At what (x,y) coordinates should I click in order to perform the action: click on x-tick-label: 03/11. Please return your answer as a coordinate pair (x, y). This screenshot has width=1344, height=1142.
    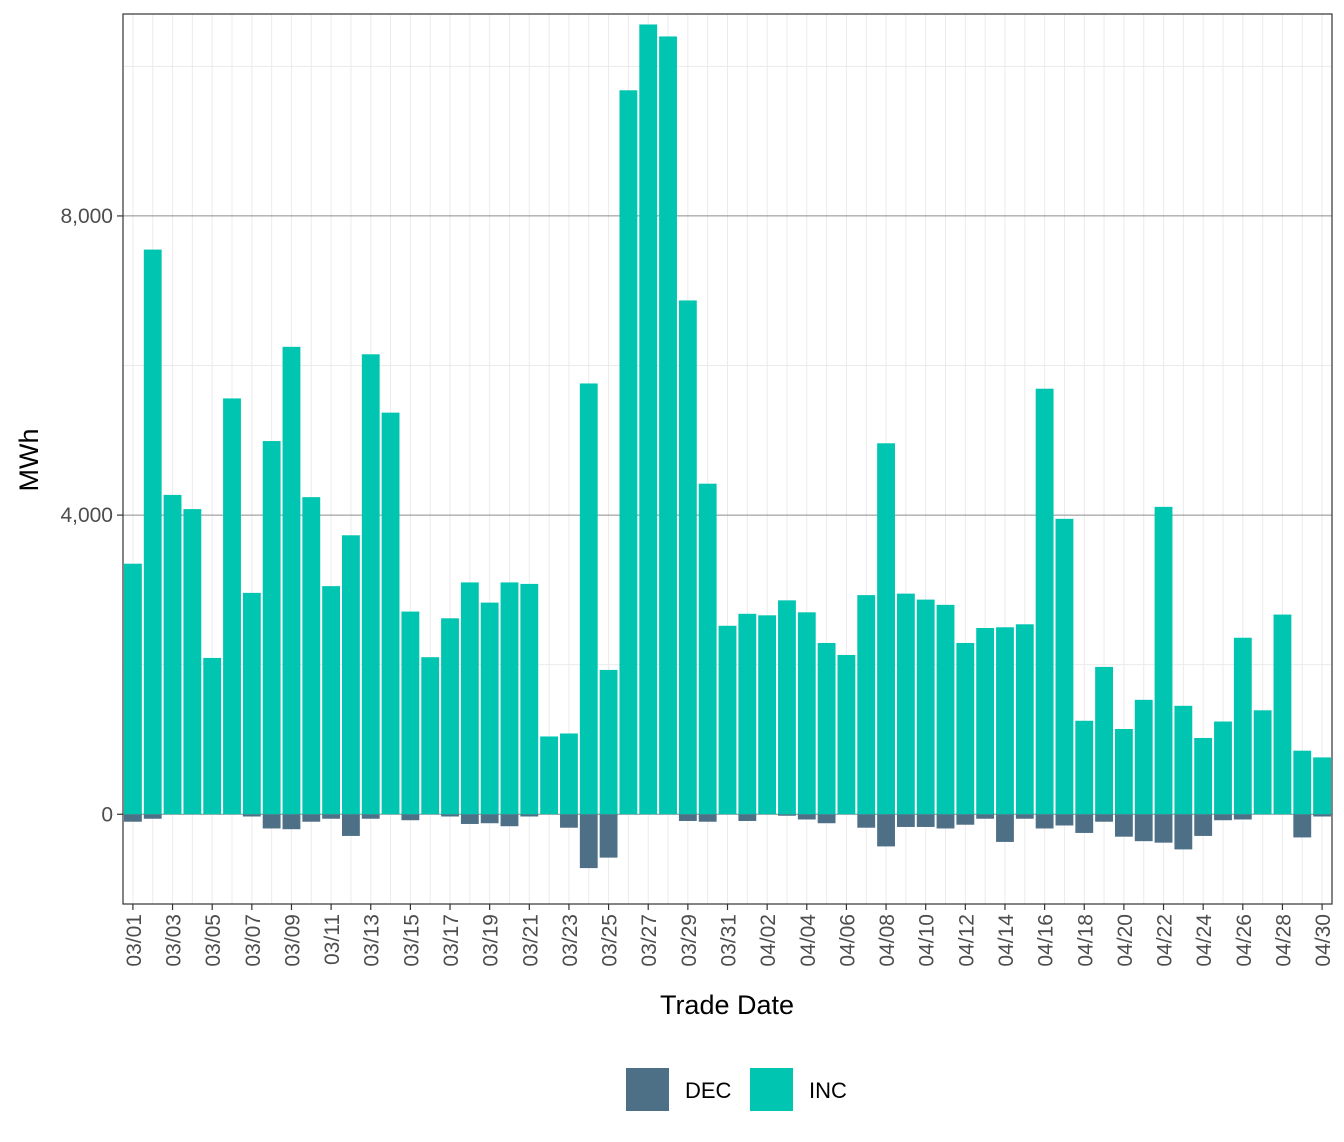
    Looking at the image, I should click on (332, 939).